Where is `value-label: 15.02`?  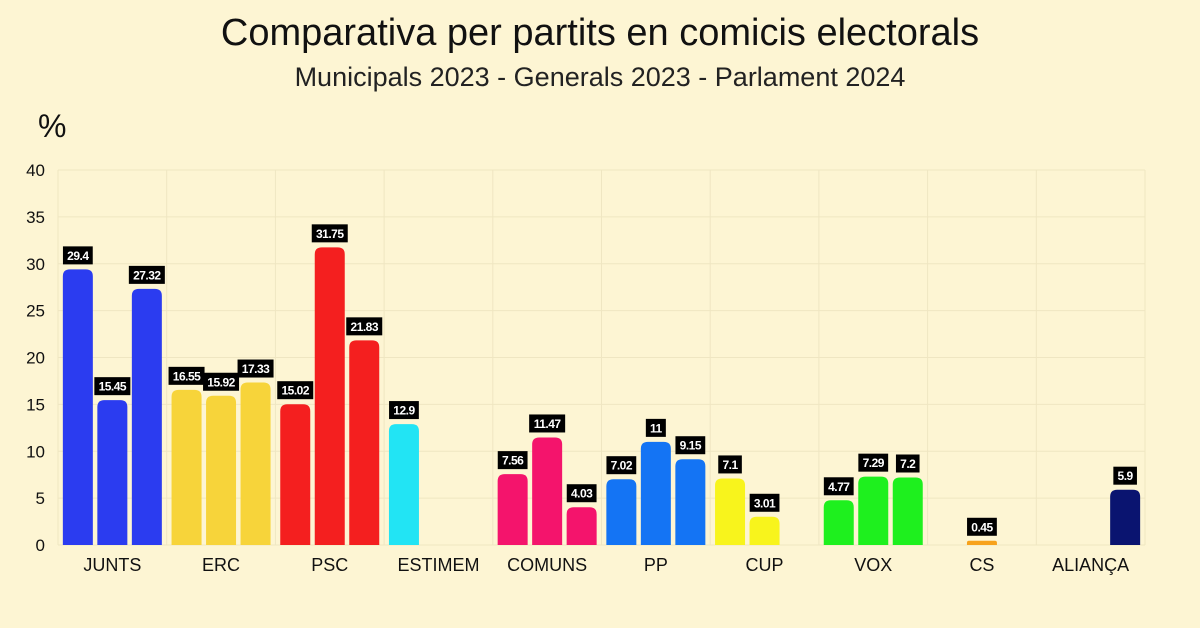 value-label: 15.02 is located at coordinates (295, 391).